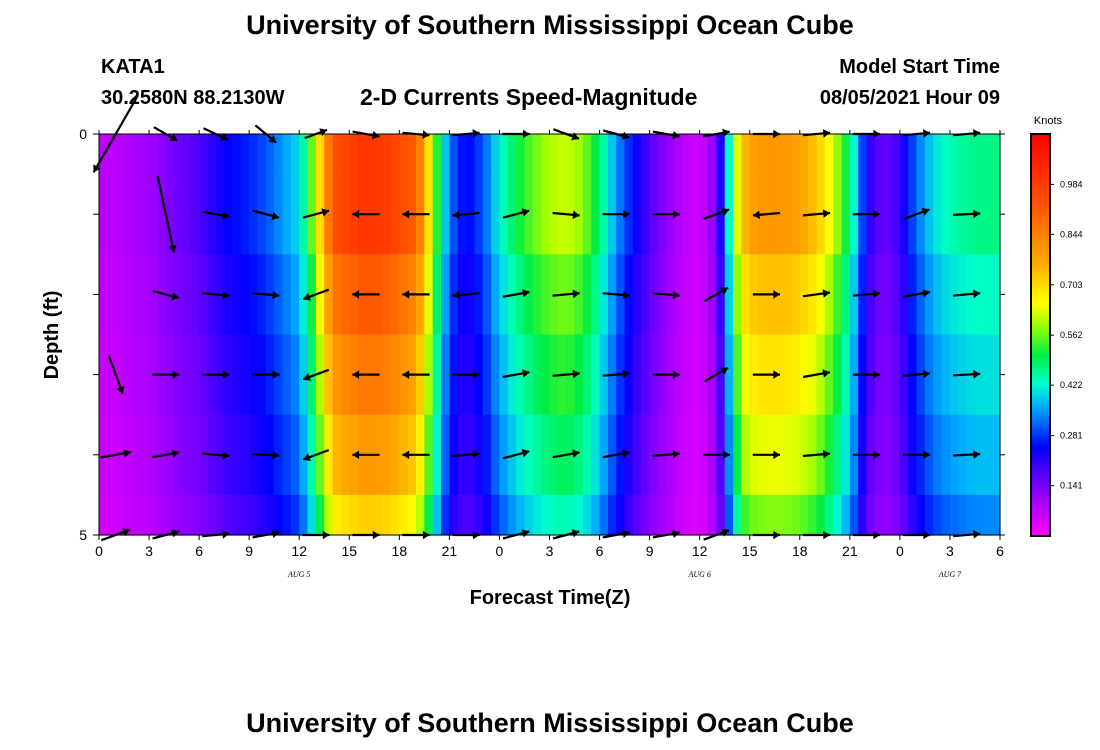  I want to click on vector-shaft, so click(165, 214).